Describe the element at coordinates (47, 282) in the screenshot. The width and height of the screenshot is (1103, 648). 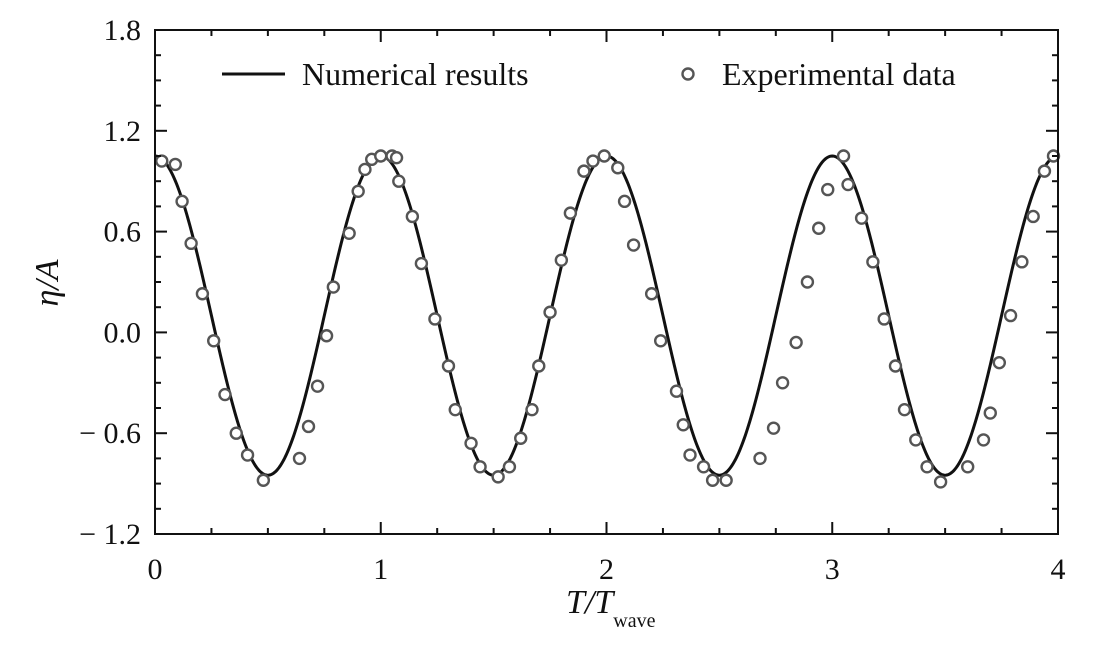
I see `y-axis-title: η/A` at that location.